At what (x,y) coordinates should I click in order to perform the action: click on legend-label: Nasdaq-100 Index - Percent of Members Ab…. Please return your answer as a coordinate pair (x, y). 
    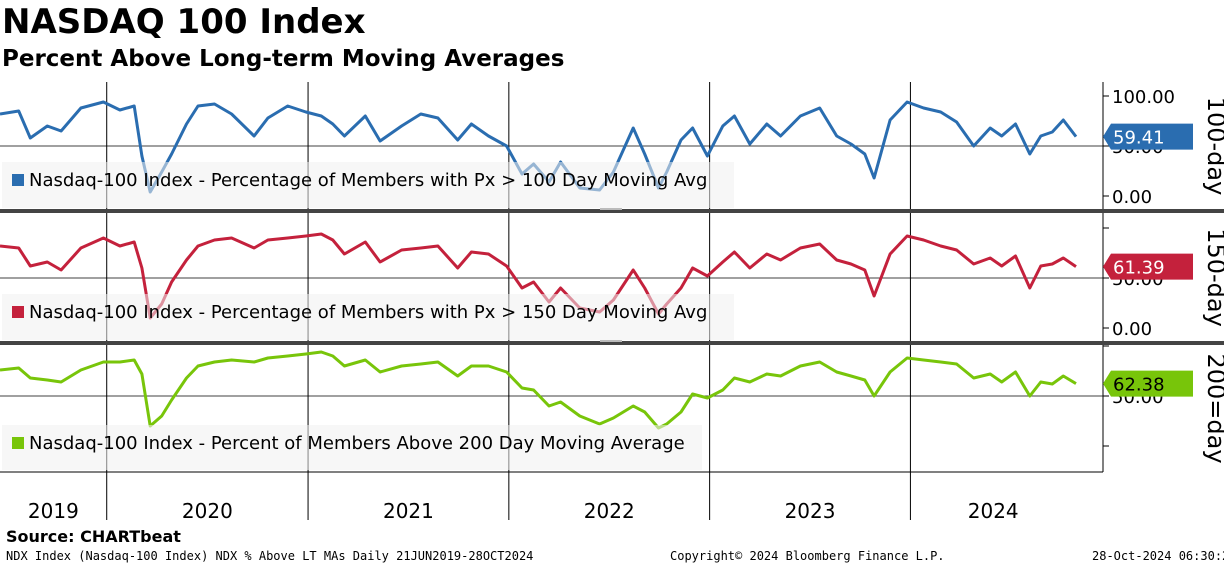
    Looking at the image, I should click on (357, 443).